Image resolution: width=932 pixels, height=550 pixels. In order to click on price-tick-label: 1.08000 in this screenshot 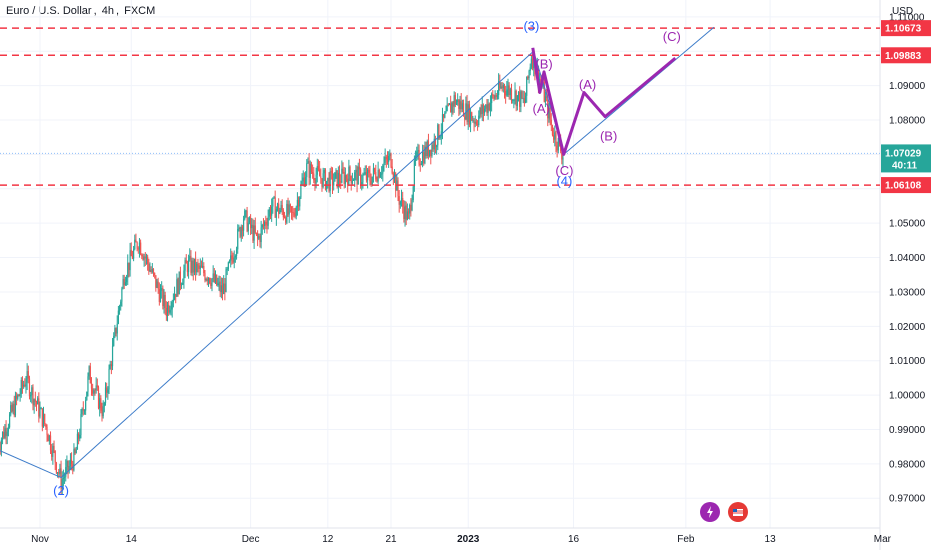, I will do `click(907, 121)`.